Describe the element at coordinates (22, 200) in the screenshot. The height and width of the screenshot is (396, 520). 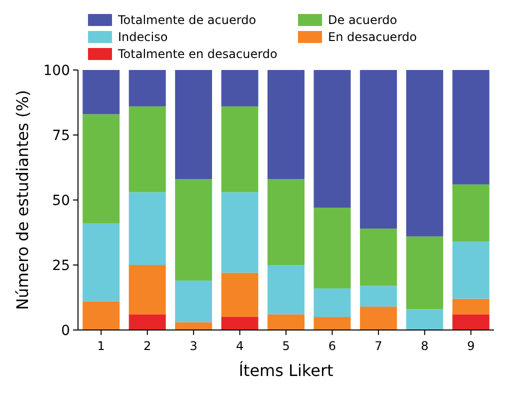
I see `y-axis-title: Número de estudiantes (%)` at that location.